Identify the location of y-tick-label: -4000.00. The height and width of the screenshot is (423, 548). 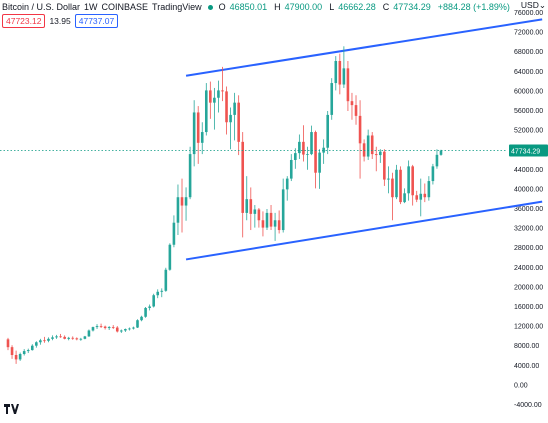
(528, 405).